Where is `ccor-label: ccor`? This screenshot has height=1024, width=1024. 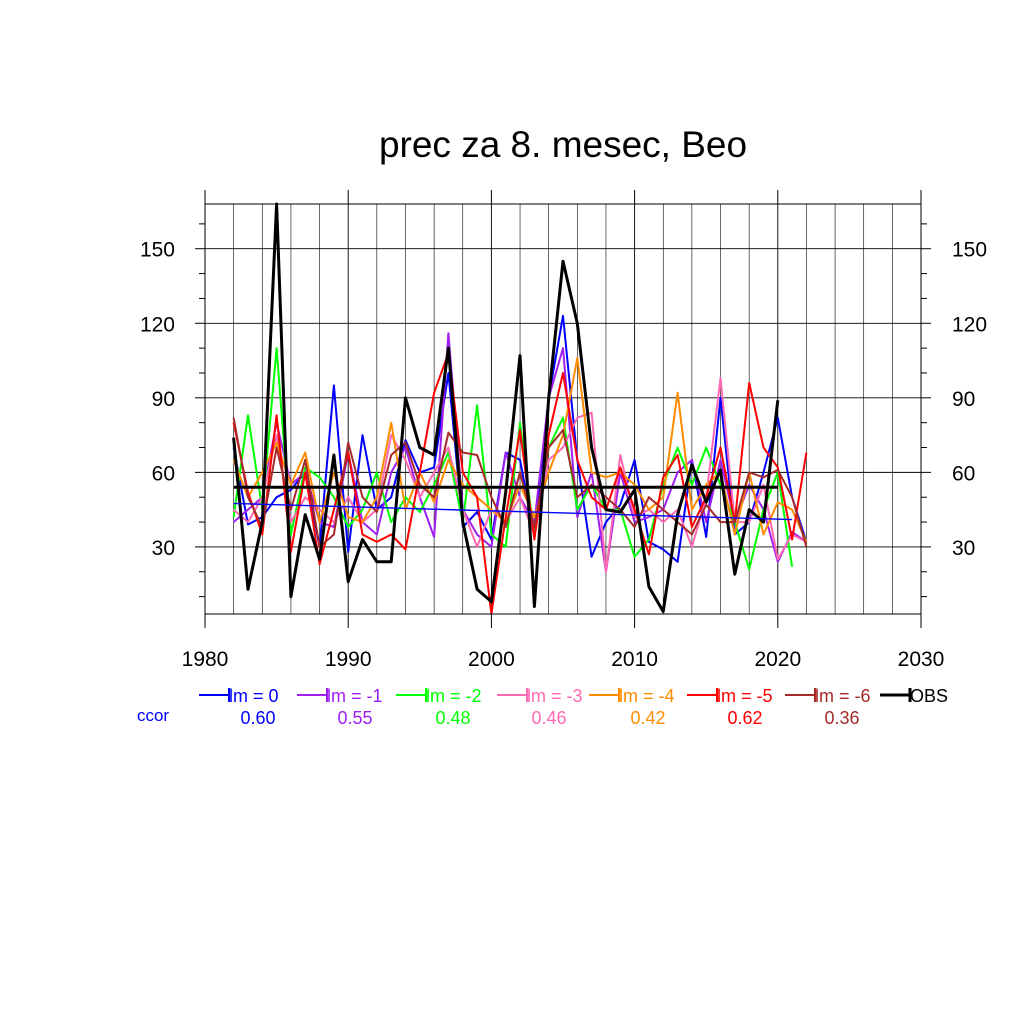 ccor-label: ccor is located at coordinates (153, 715).